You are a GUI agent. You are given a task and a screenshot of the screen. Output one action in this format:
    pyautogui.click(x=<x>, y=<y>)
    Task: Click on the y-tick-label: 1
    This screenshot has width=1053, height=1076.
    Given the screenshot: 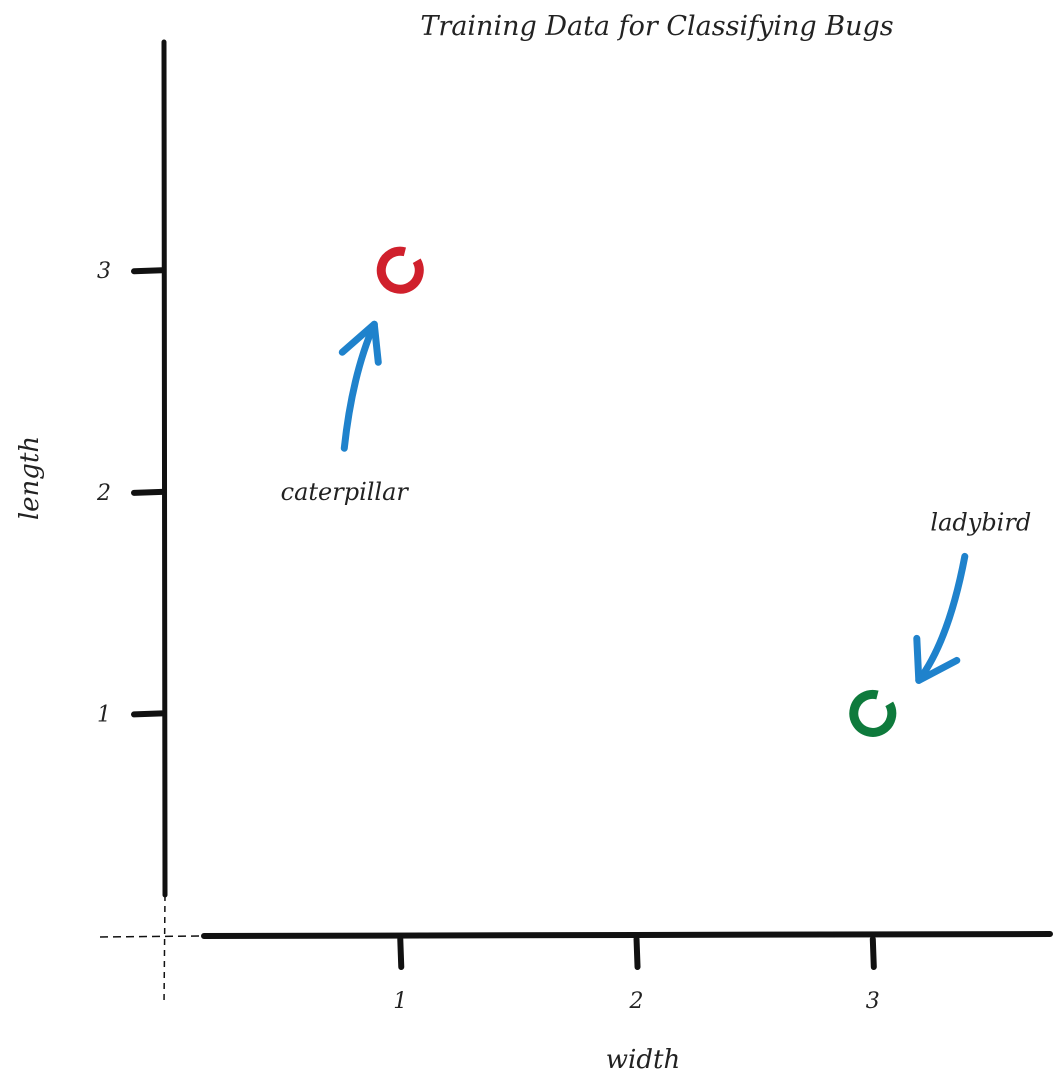 What is the action you would take?
    pyautogui.click(x=104, y=714)
    